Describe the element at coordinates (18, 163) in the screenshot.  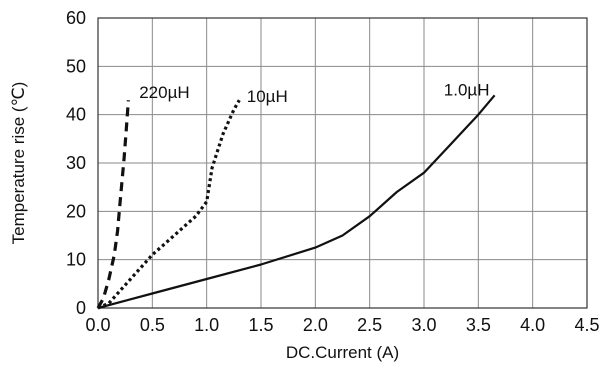
I see `y-axis-title: Temperature rise (℃)` at that location.